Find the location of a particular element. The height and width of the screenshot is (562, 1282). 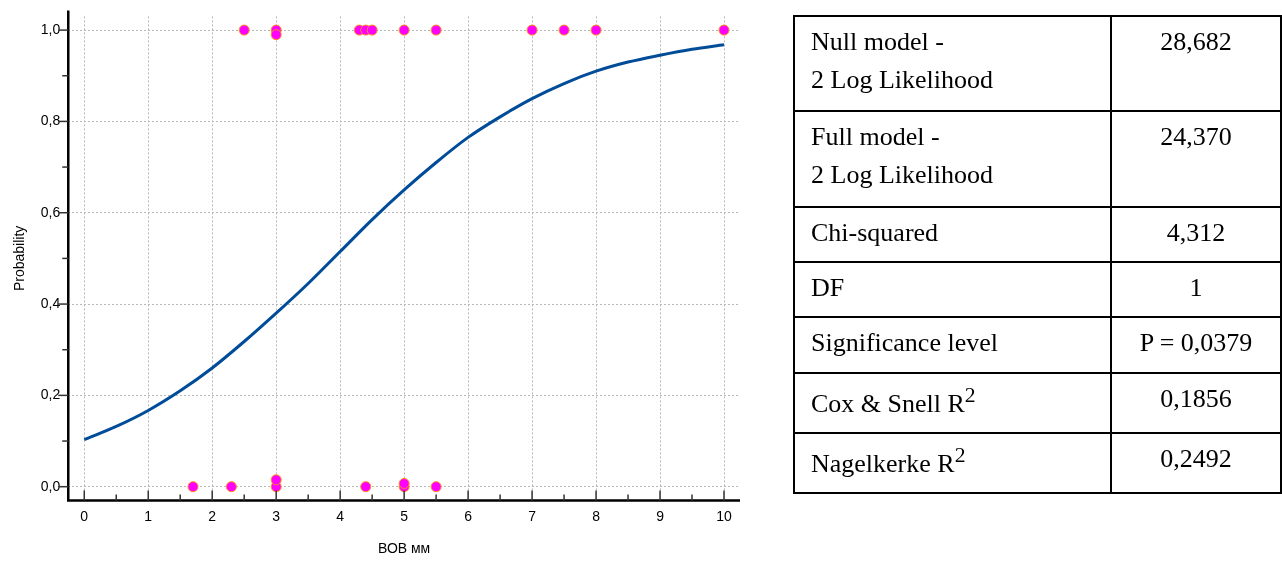

y-tick-label: 0,8 is located at coordinates (50, 120).